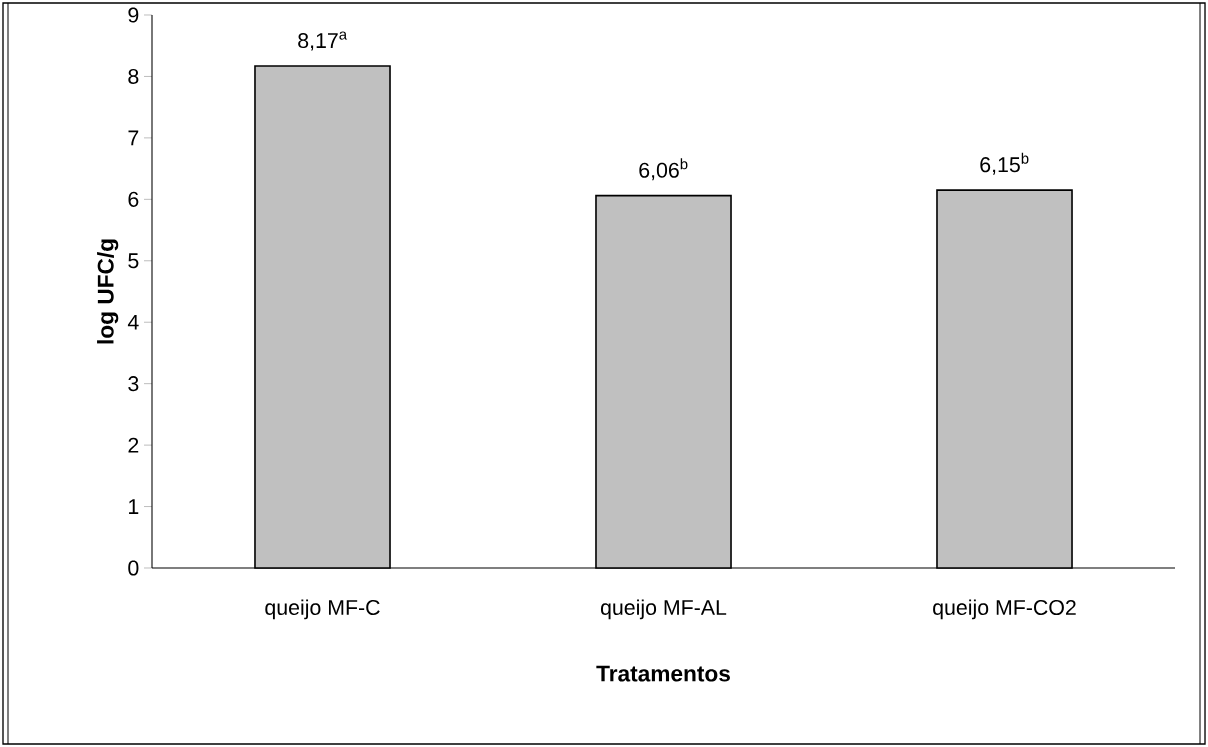 This screenshot has width=1208, height=747. What do you see at coordinates (133, 199) in the screenshot?
I see `y-tick-label: 6` at bounding box center [133, 199].